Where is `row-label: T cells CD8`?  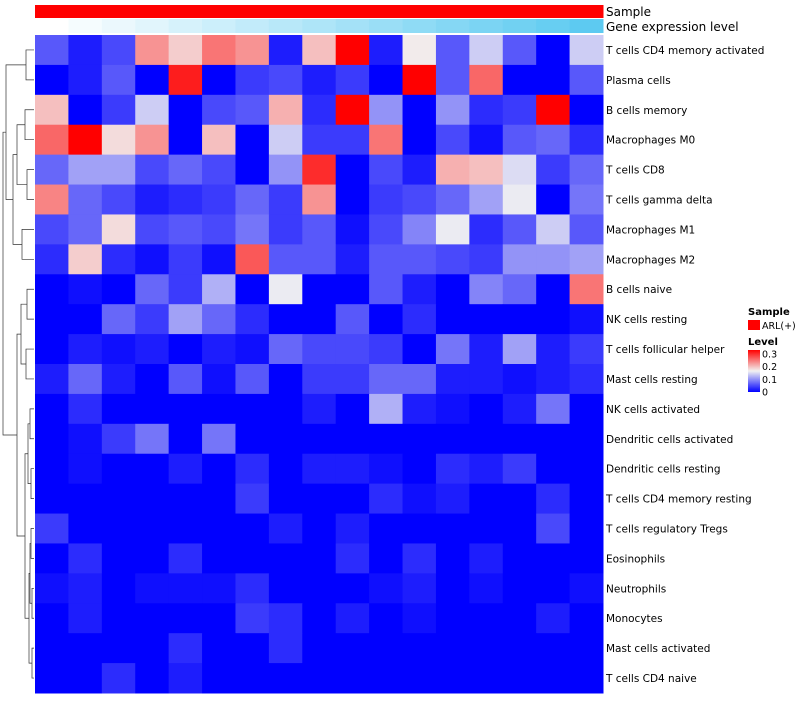 row-label: T cells CD8 is located at coordinates (635, 171).